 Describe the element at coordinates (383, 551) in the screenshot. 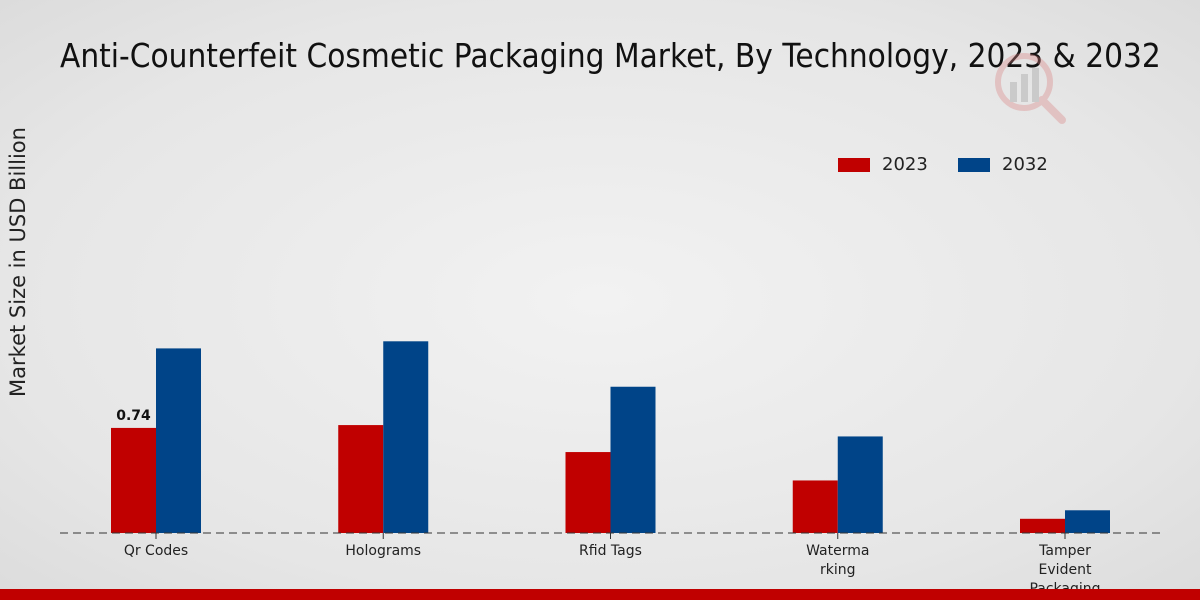

I see `x-tick-label: Holograms` at that location.